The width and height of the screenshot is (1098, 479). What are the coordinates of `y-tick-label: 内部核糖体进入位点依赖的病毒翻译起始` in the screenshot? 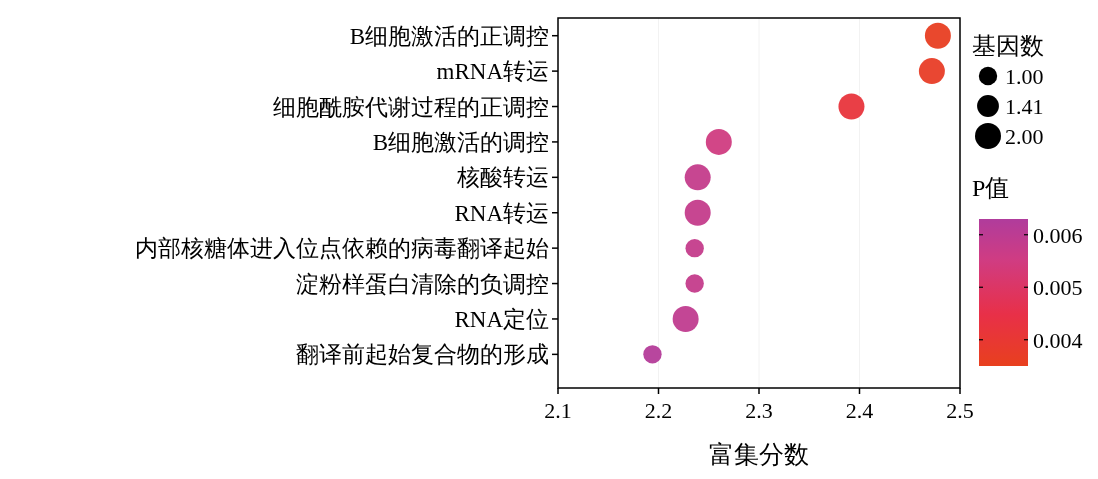 It's located at (342, 249).